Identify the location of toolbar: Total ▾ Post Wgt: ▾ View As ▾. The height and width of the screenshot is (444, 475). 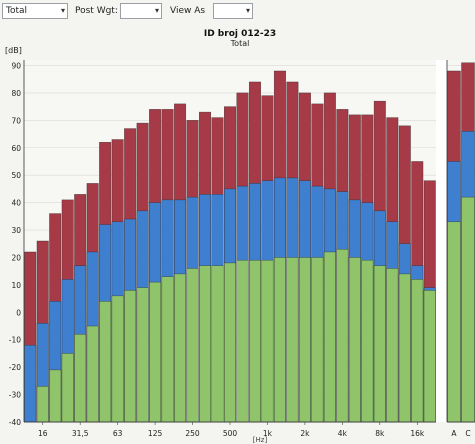
(237, 12).